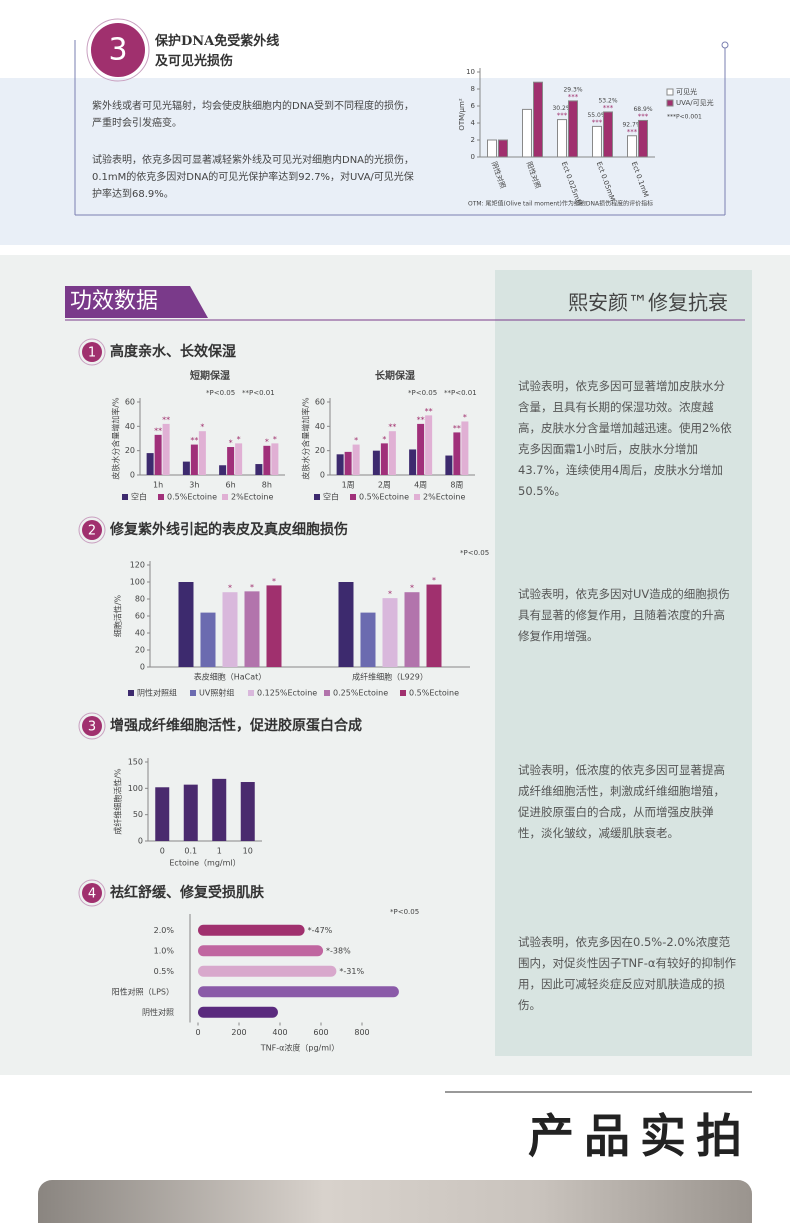 Image resolution: width=790 pixels, height=1223 pixels. What do you see at coordinates (231, 485) in the screenshot?
I see `x-tick-label: 6h` at bounding box center [231, 485].